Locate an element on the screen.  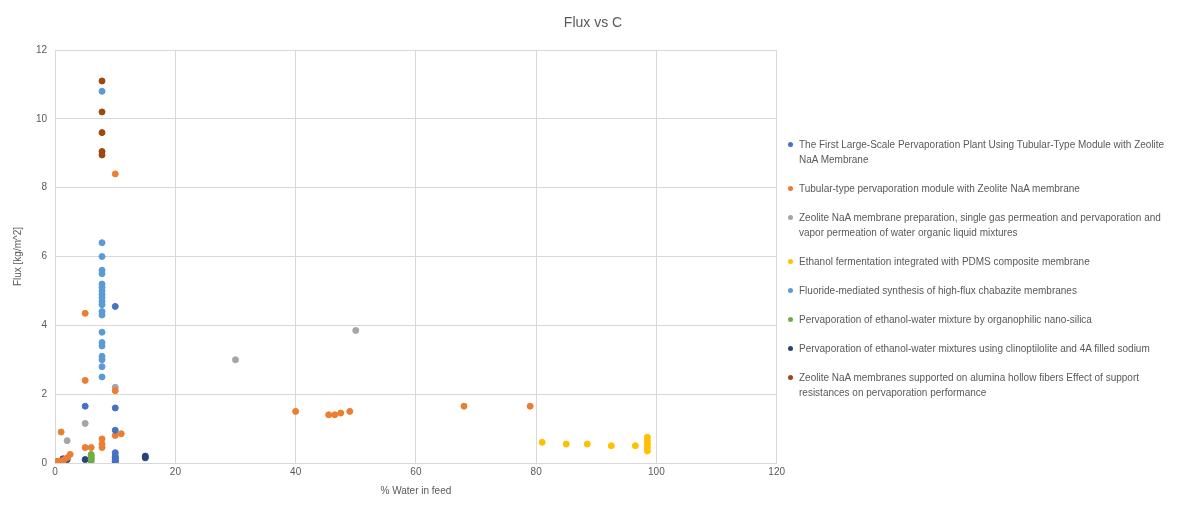
x-tick-label: 40 is located at coordinates (296, 471).